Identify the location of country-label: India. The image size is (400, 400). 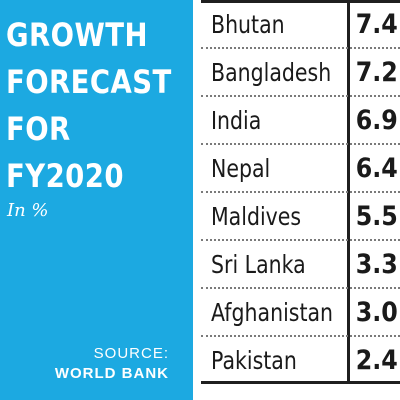
(236, 120).